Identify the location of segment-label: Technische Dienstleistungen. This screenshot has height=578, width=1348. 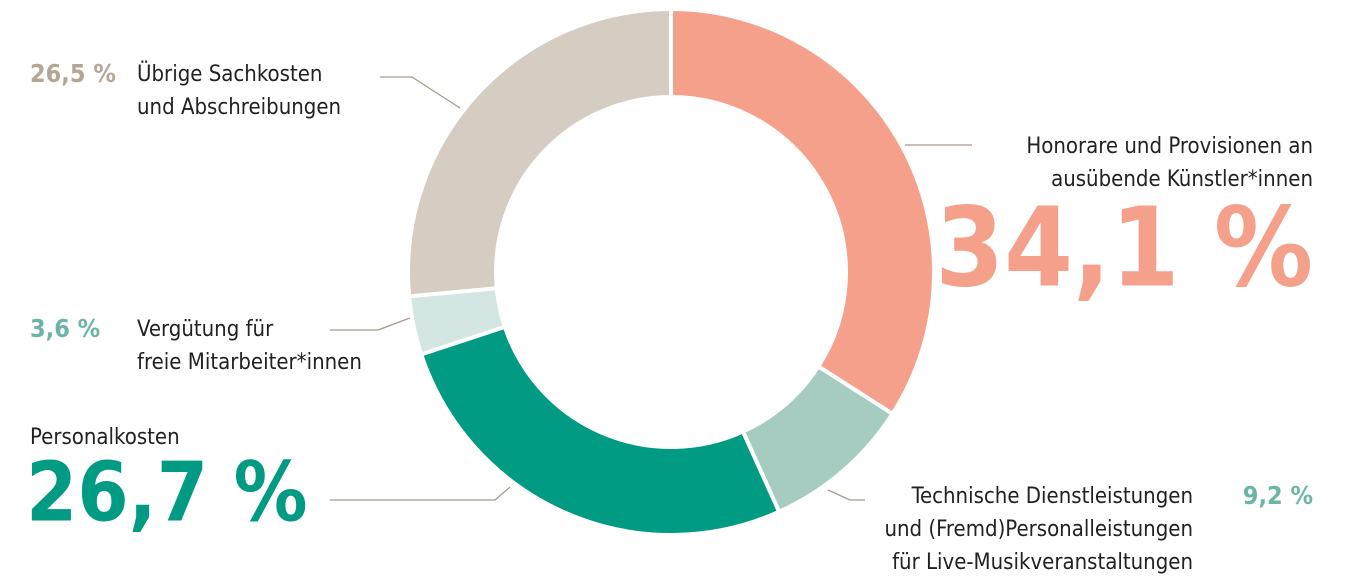
(1052, 496).